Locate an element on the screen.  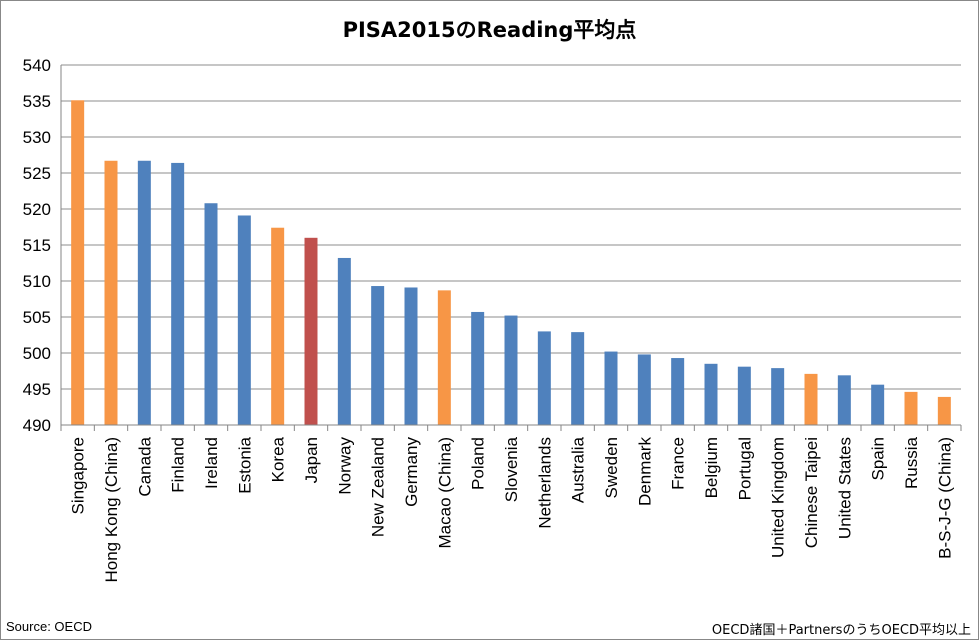
y-tick-label: 500 is located at coordinates (37, 353).